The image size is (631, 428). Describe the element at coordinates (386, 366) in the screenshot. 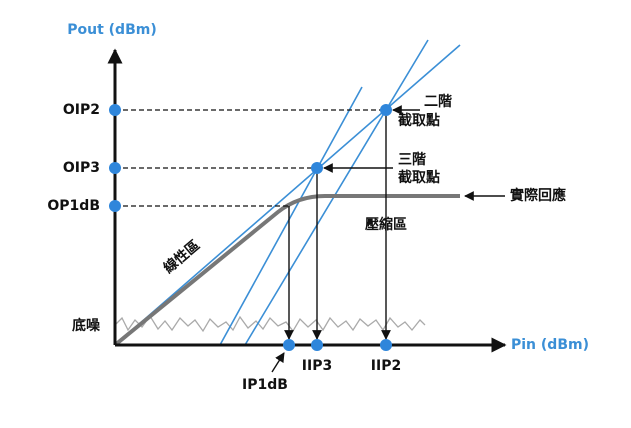

I see `x-marker: IIP2` at that location.